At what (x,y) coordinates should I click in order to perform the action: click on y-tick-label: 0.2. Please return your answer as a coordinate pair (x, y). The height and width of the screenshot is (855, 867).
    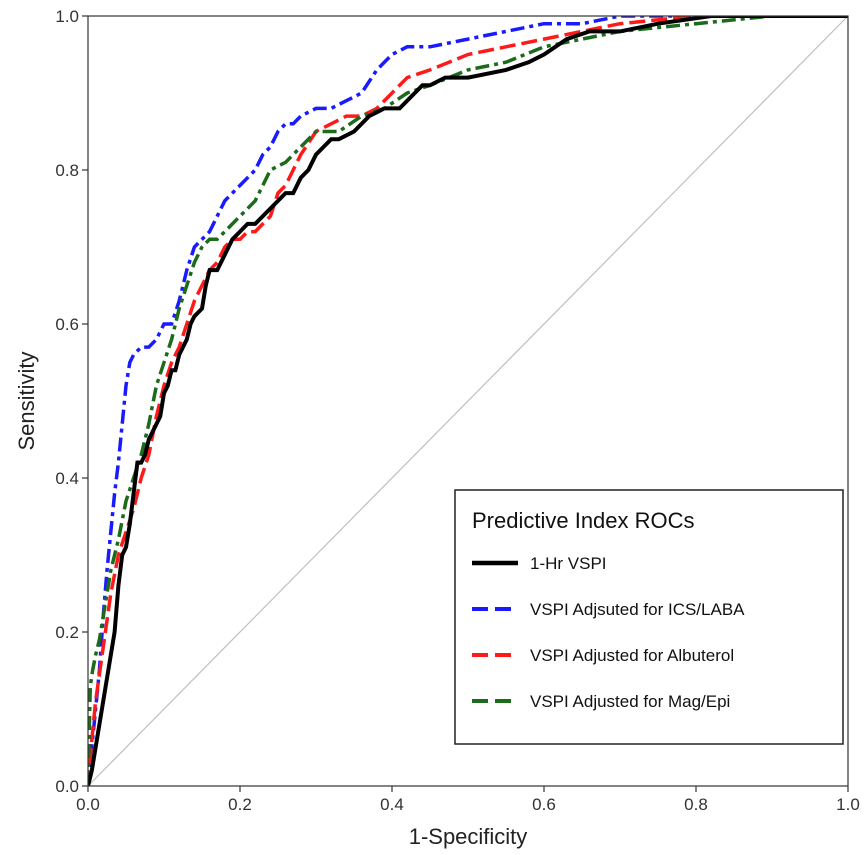
    Looking at the image, I should click on (67, 632).